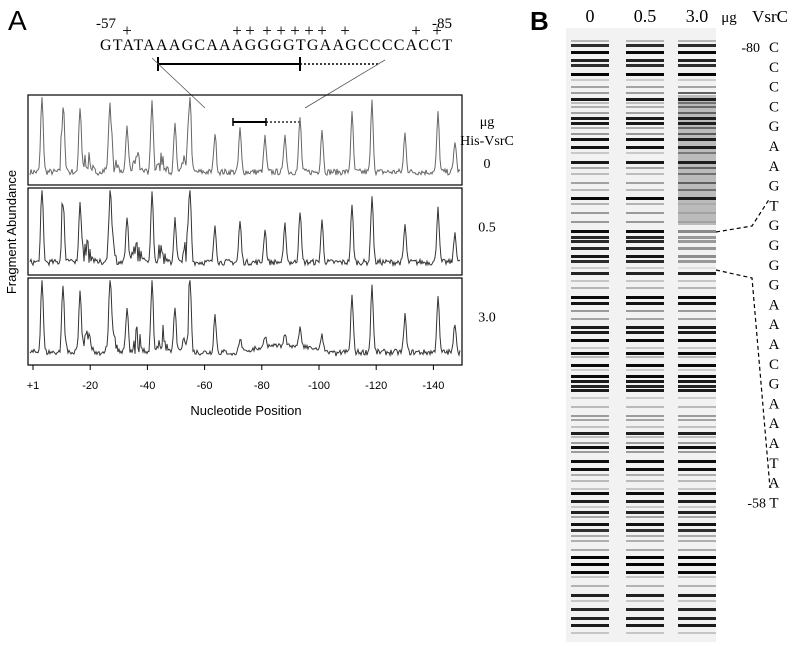 The width and height of the screenshot is (800, 646). Describe the element at coordinates (433, 386) in the screenshot. I see `x-tick-label: -140` at that location.